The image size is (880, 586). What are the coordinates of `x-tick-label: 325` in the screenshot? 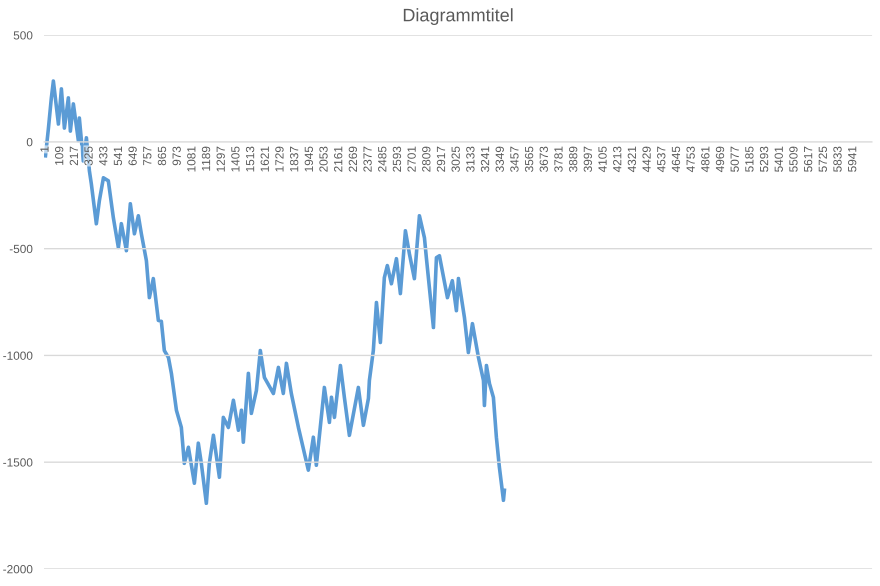 It's located at (88, 156).